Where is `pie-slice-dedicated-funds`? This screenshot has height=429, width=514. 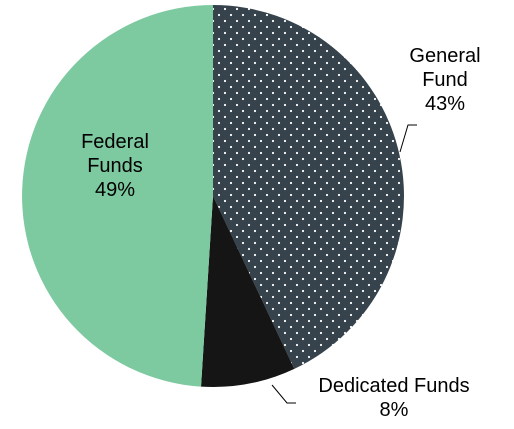
pie-slice-dedicated-funds is located at coordinates (248, 291).